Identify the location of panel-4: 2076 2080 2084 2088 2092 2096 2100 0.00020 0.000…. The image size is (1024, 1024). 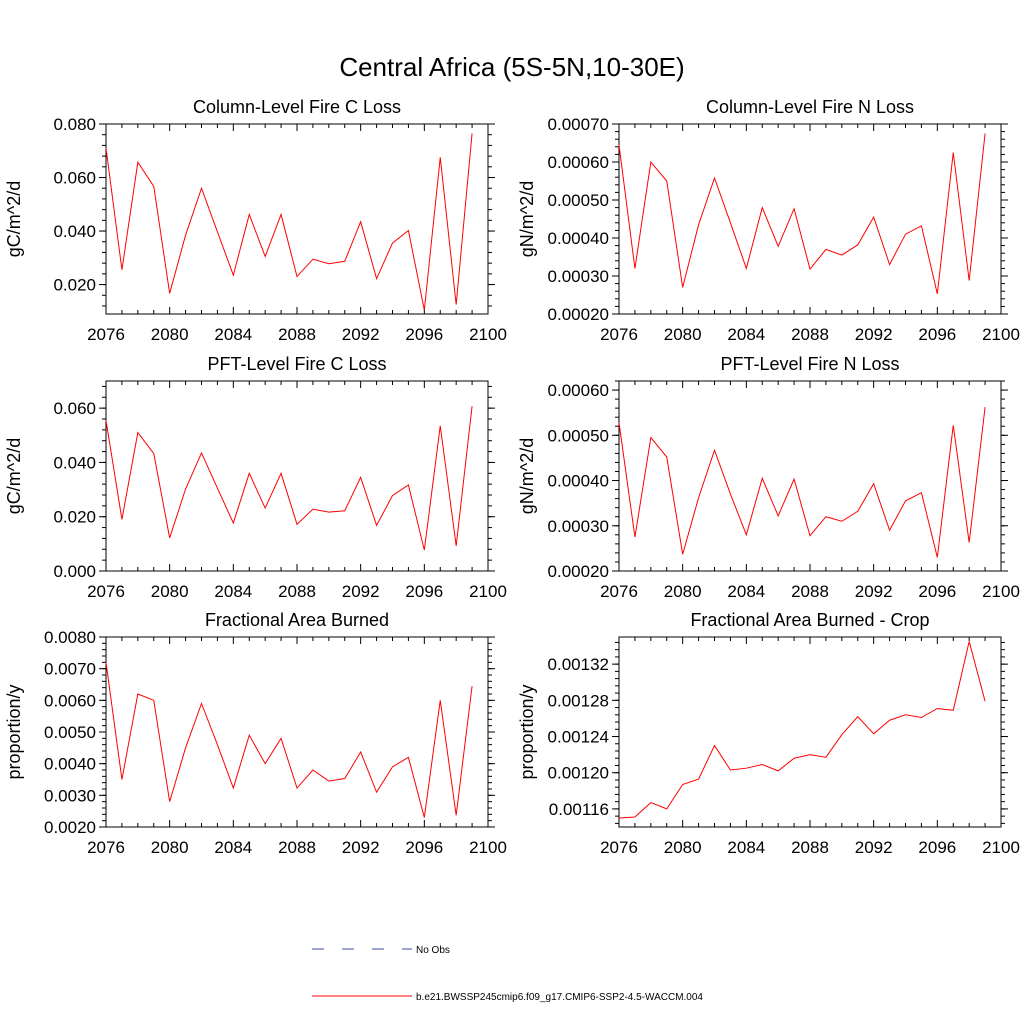
(768, 477).